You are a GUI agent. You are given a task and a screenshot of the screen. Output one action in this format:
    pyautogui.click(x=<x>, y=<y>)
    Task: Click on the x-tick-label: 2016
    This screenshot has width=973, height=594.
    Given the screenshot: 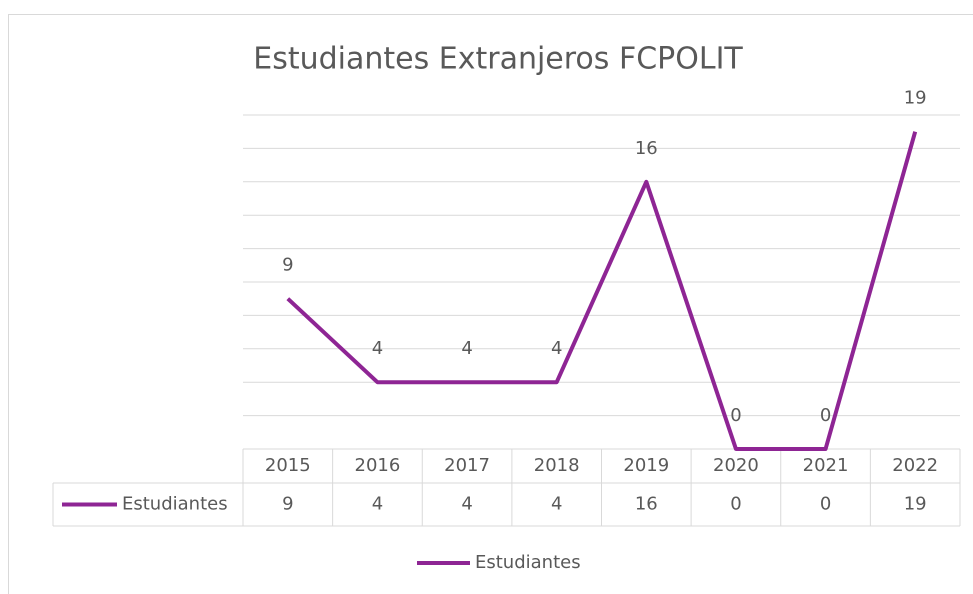 What is the action you would take?
    pyautogui.click(x=378, y=465)
    